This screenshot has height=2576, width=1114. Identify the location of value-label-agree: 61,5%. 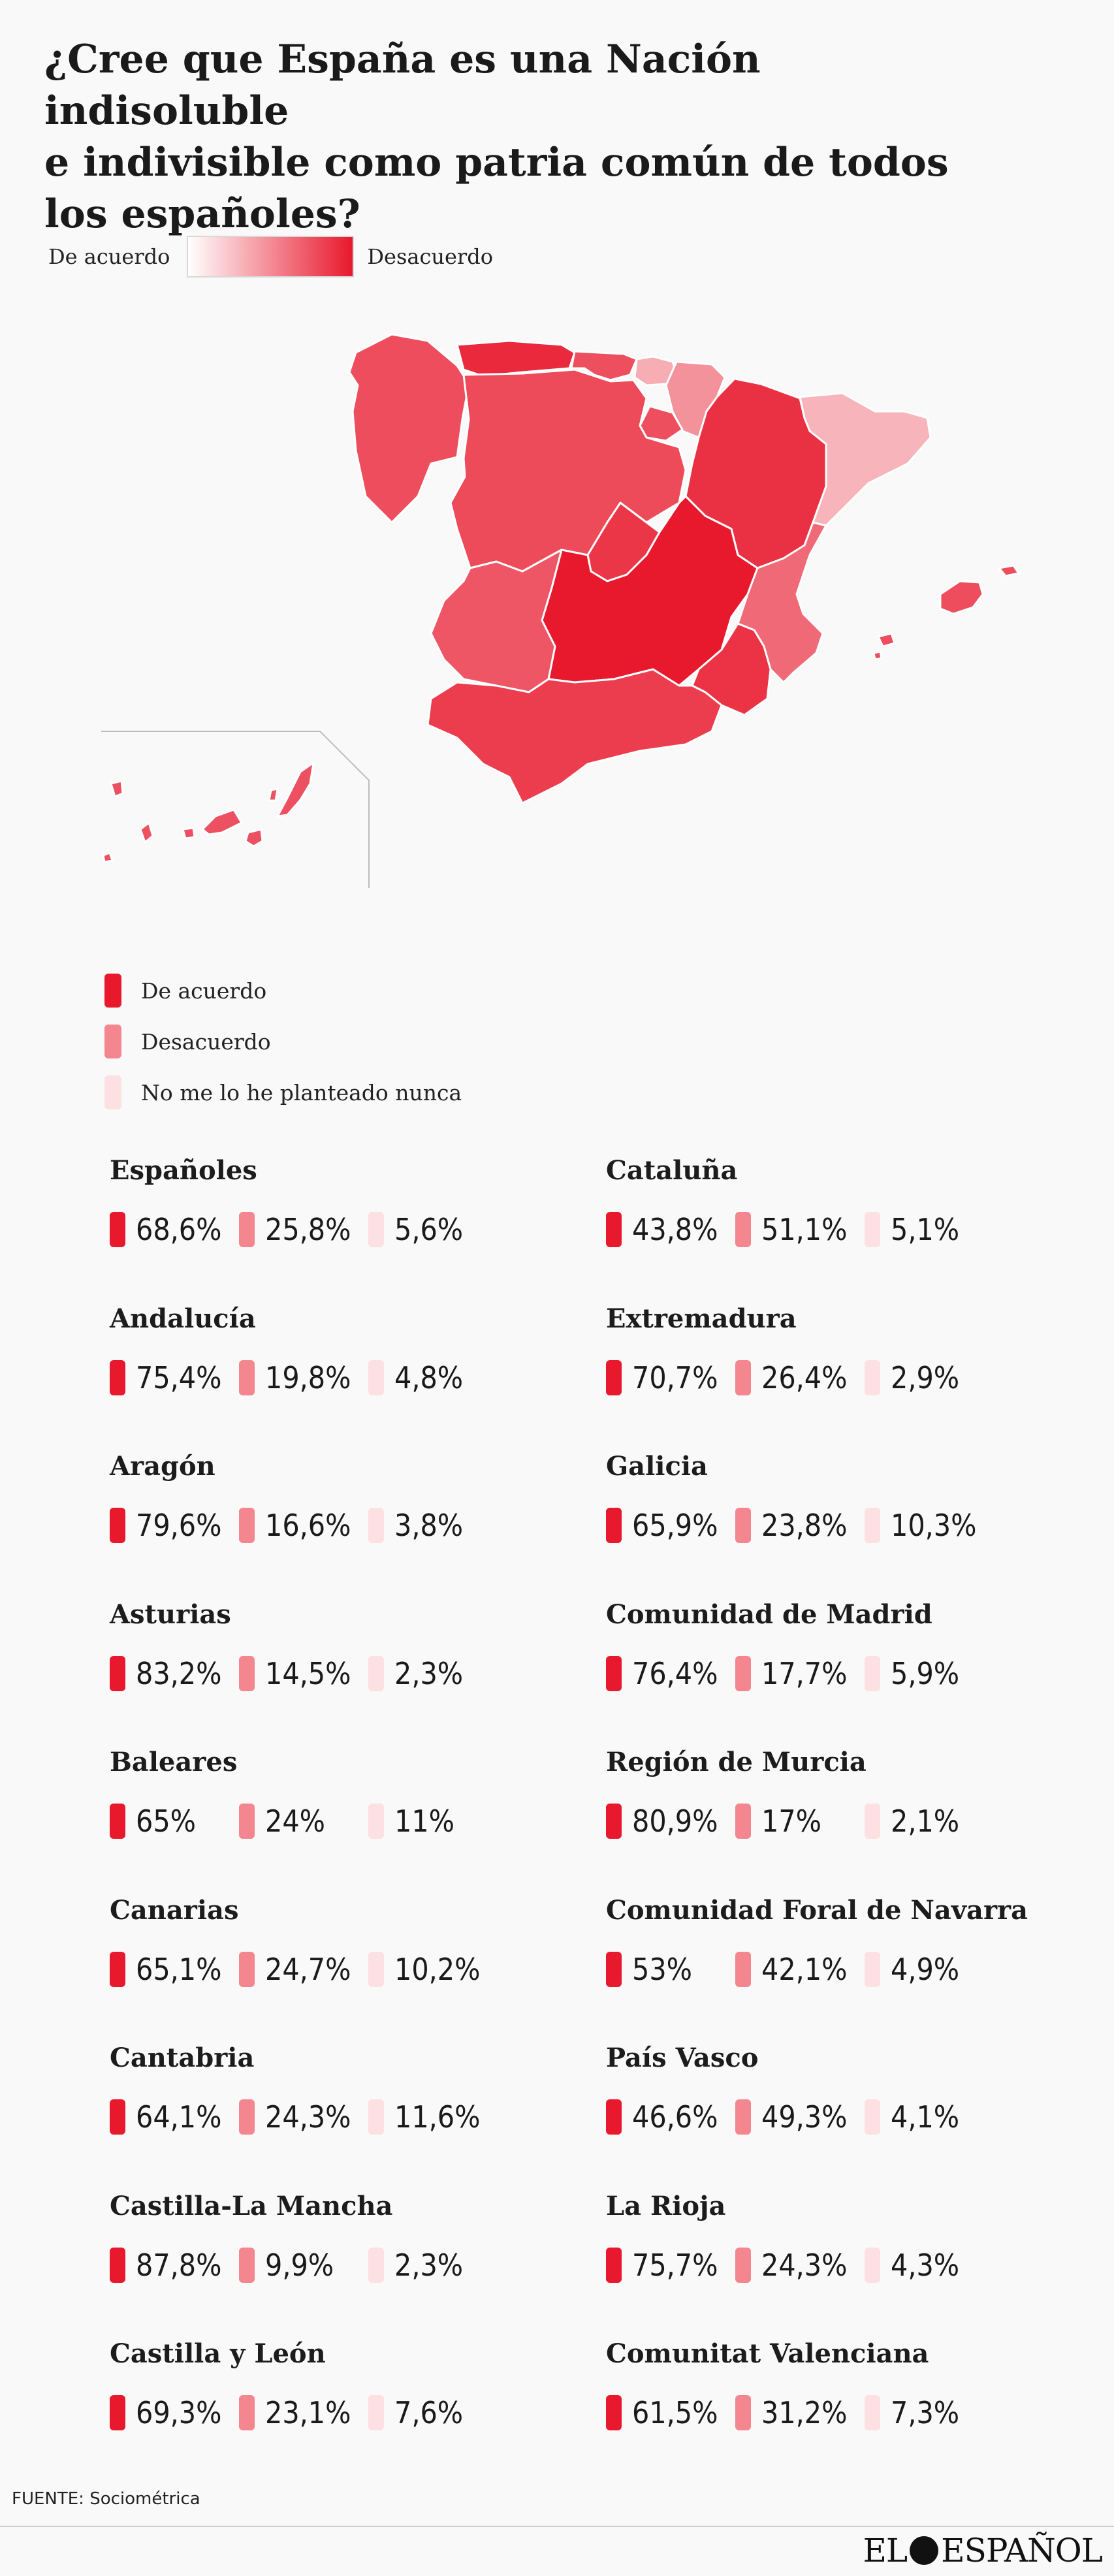
(675, 2412).